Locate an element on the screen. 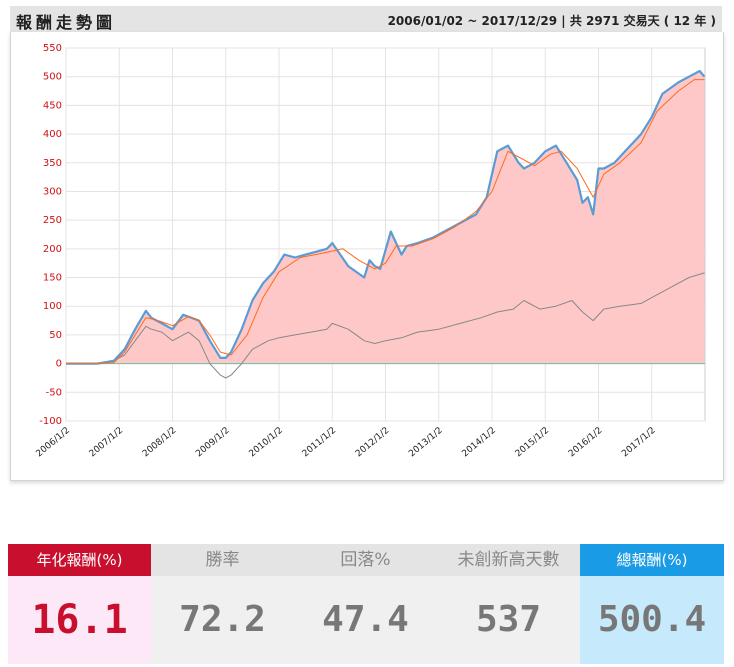 This screenshot has height=667, width=734. x-tick-label: 2016/1/2 is located at coordinates (585, 443).